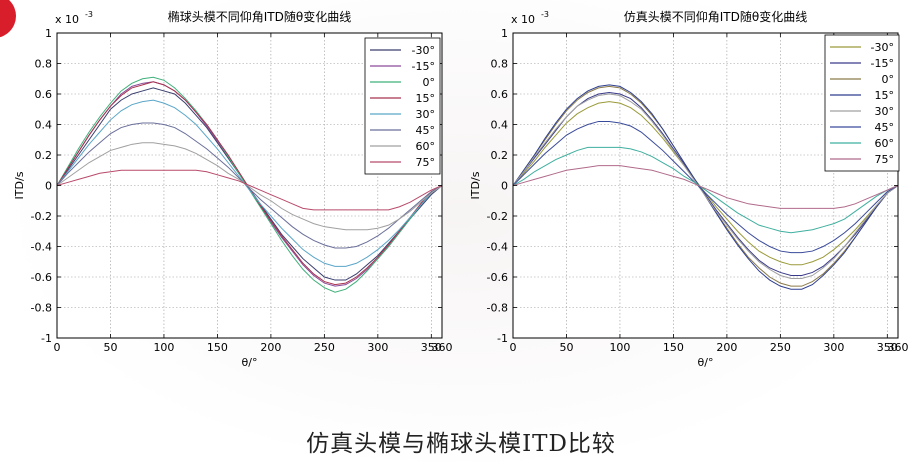  I want to click on slide-caption: 仿真头模与椭球头模ITD比较, so click(461, 444).